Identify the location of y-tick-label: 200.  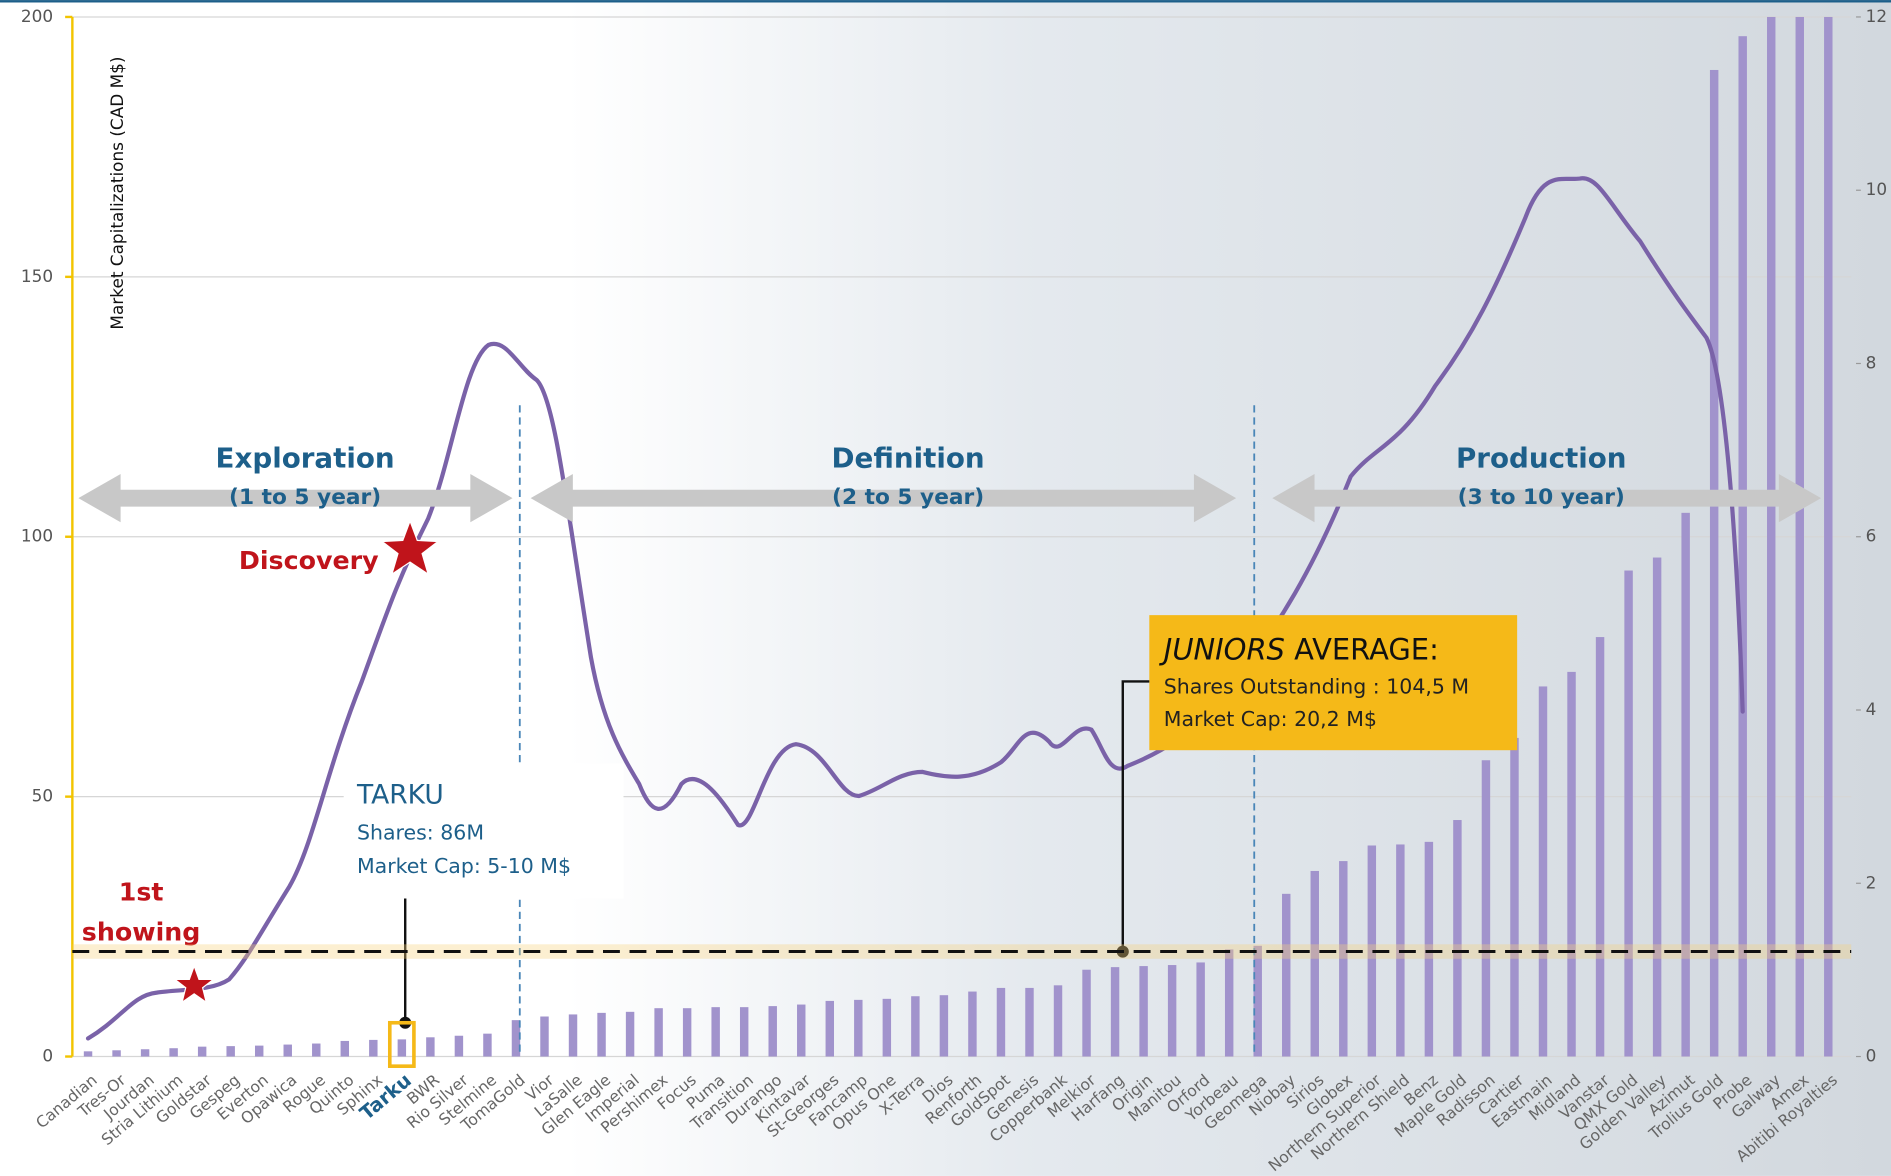
(37, 16).